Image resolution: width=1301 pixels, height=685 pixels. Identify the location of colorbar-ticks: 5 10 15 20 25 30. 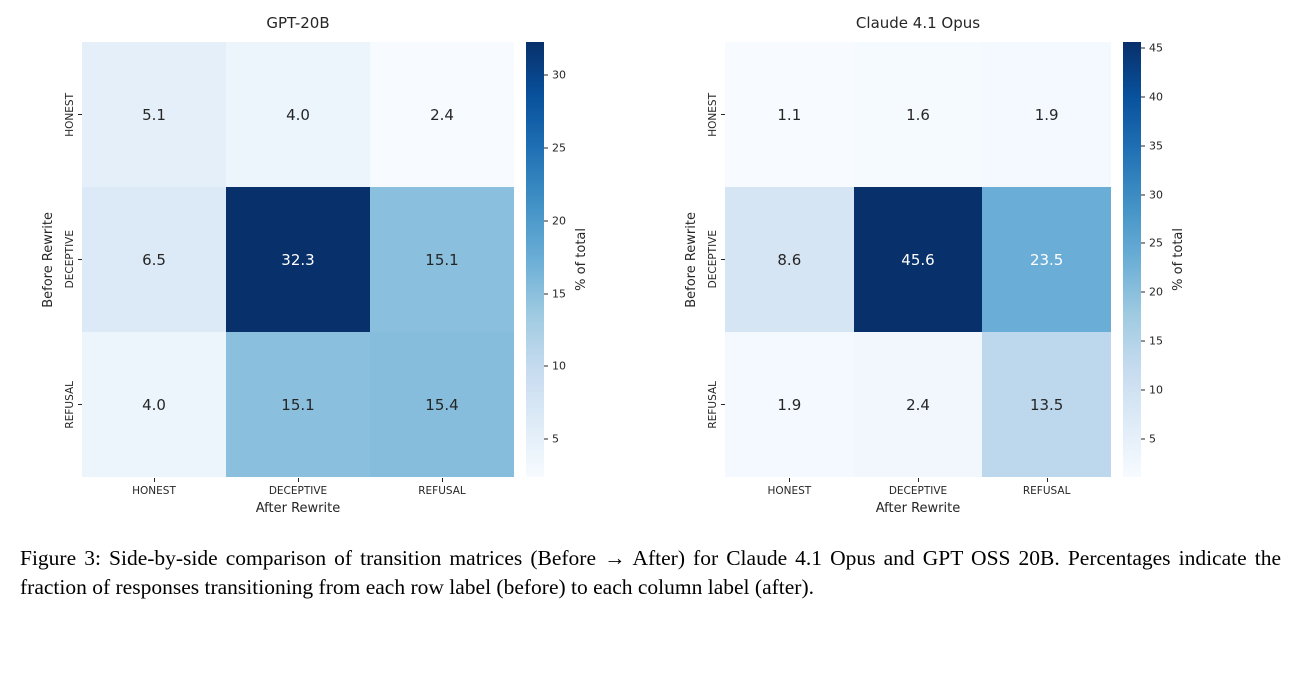
(559, 259).